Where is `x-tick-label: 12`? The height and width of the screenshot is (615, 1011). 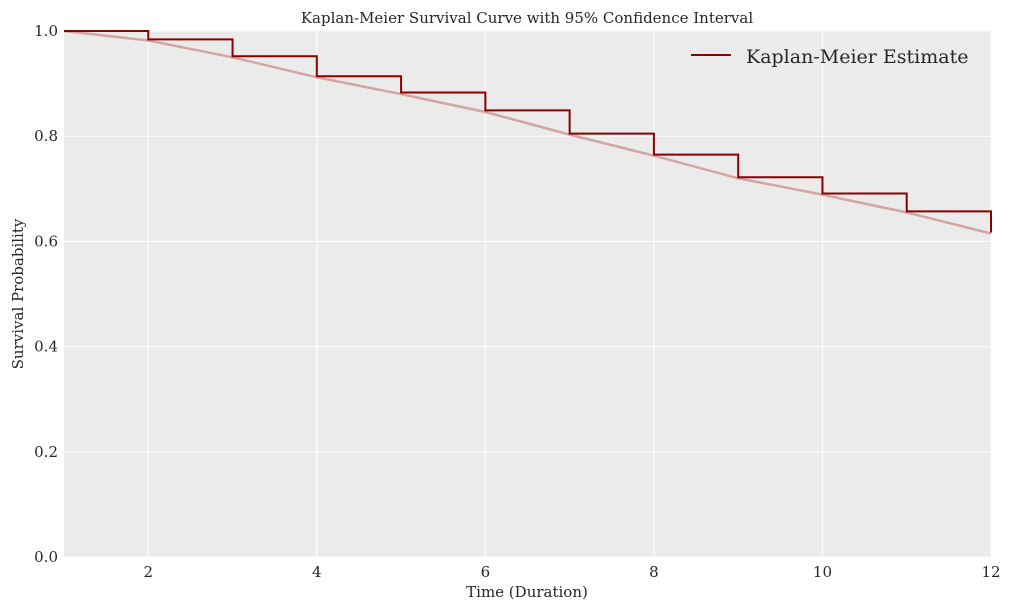
x-tick-label: 12 is located at coordinates (990, 572).